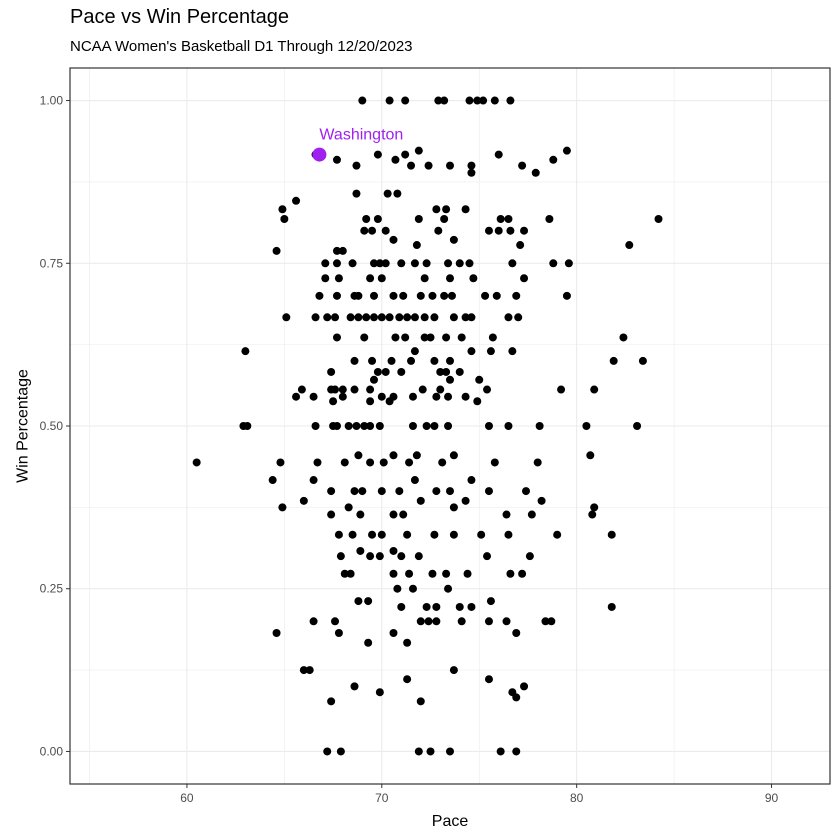  What do you see at coordinates (23, 426) in the screenshot?
I see `y-axis-title: Win Percentage` at bounding box center [23, 426].